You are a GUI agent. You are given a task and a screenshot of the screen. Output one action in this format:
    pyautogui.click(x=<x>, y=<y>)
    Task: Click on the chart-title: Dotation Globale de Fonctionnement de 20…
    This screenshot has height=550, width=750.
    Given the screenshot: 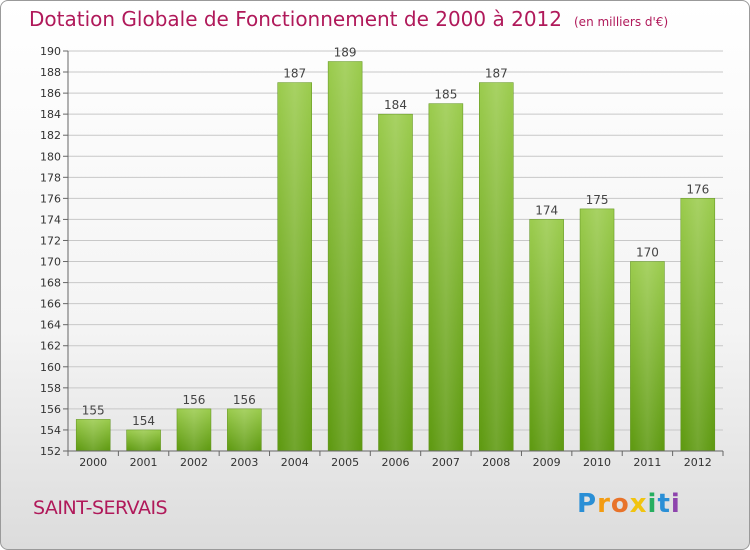 What is the action you would take?
    pyautogui.click(x=348, y=19)
    